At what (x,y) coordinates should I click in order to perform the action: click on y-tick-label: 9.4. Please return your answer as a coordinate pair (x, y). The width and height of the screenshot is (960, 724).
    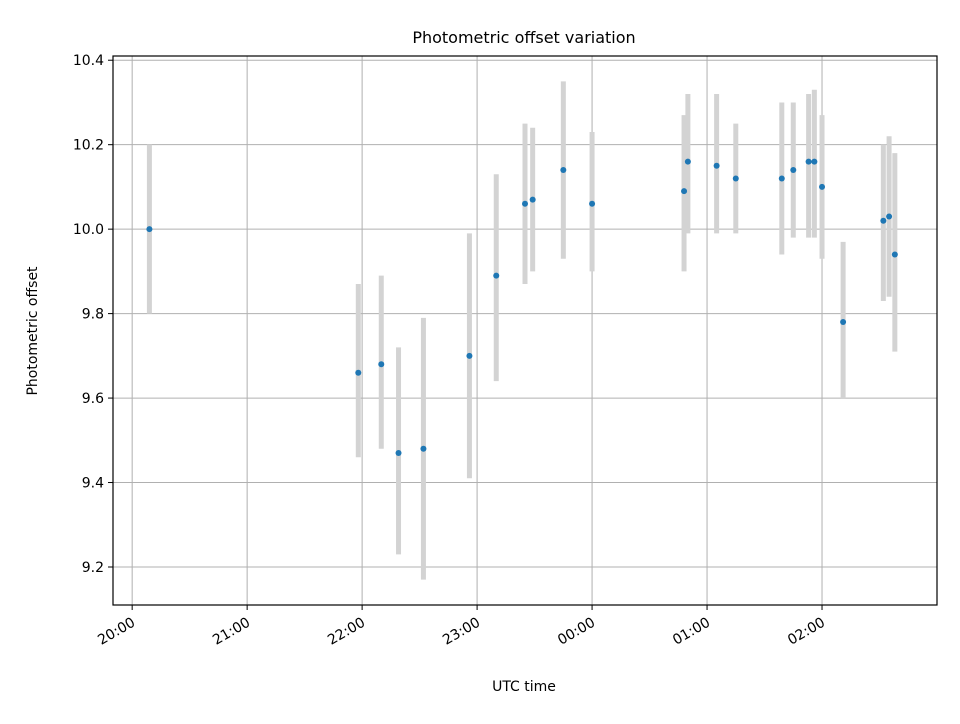
    Looking at the image, I should click on (93, 484).